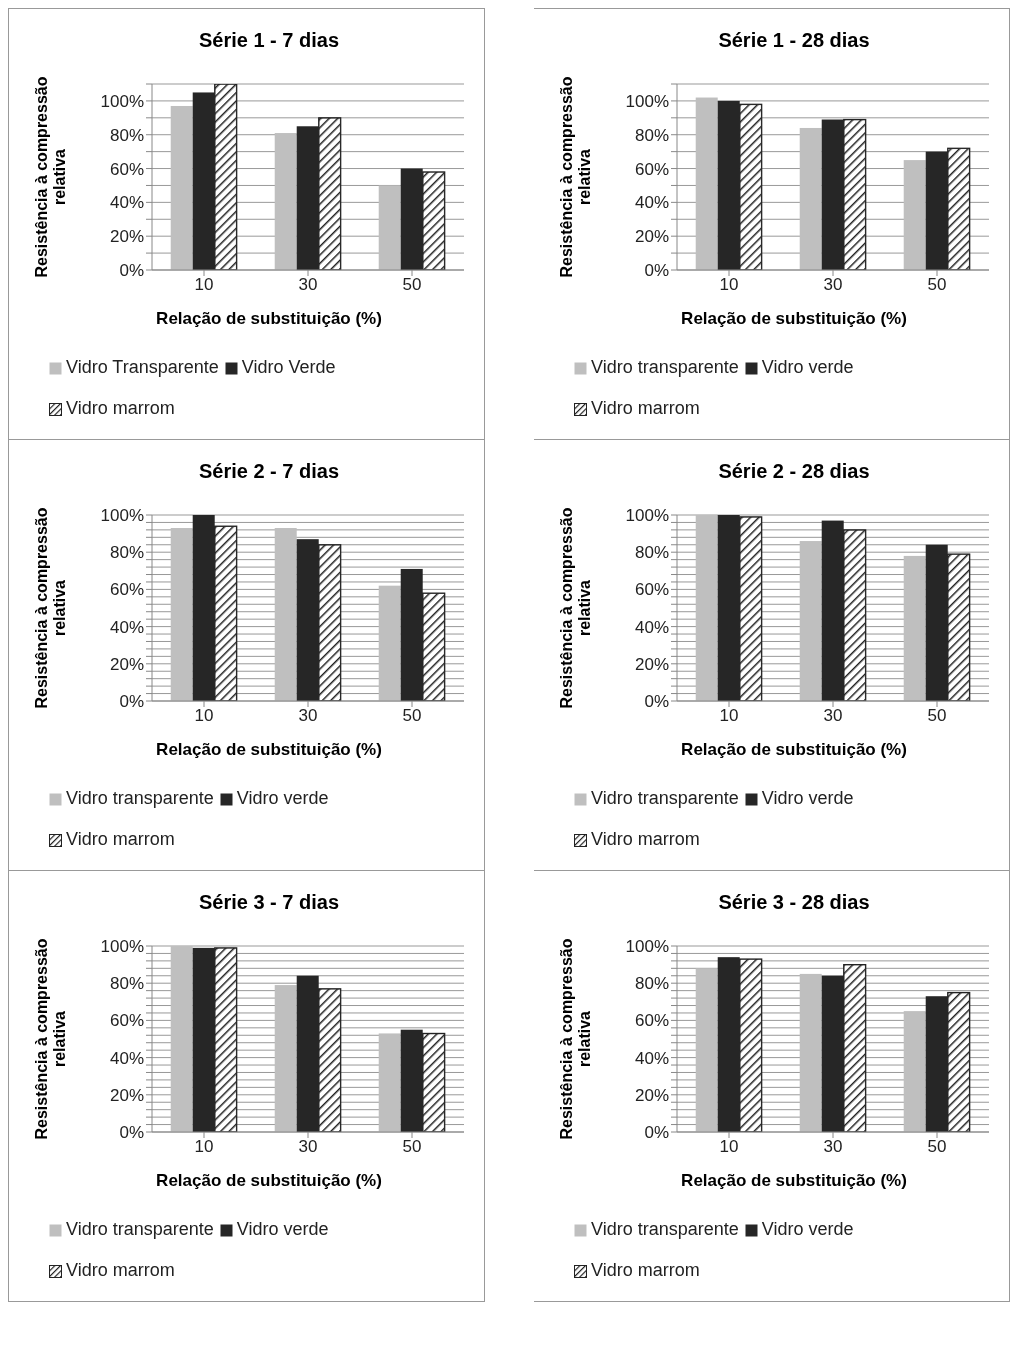  What do you see at coordinates (288, 367) in the screenshot?
I see `legend-label: Vidro Verde` at bounding box center [288, 367].